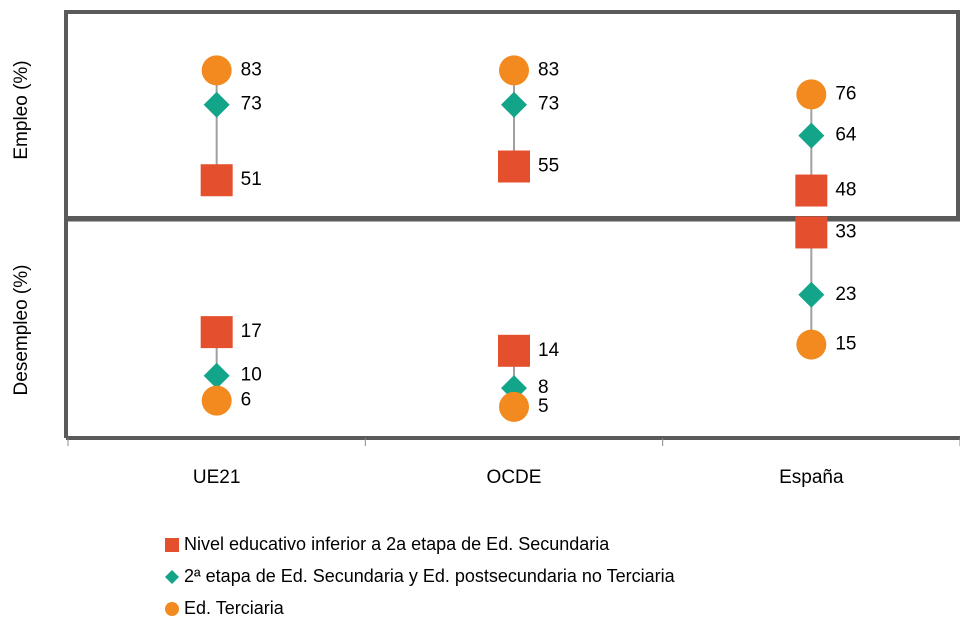  Describe the element at coordinates (514, 477) in the screenshot. I see `x-tick-label: OCDE` at that location.